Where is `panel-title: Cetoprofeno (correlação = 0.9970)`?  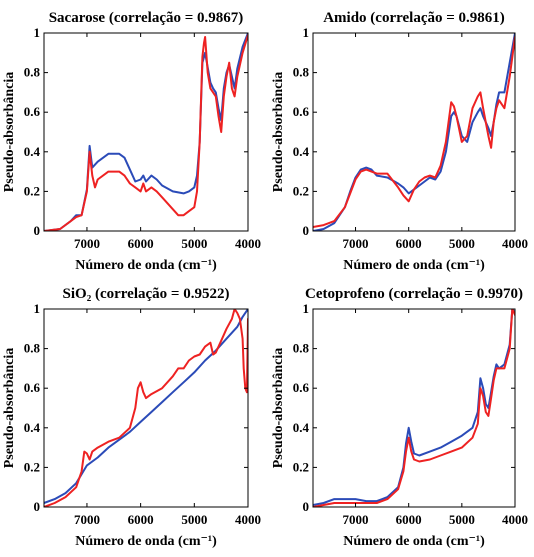 panel-title: Cetoprofeno (correlação = 0.9970) is located at coordinates (414, 294).